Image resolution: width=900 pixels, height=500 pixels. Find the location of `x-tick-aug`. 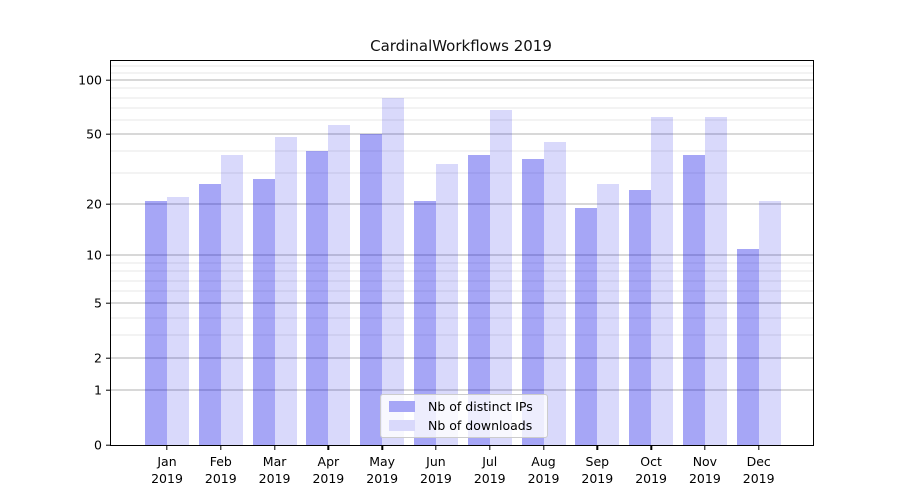

x-tick-aug is located at coordinates (543, 448).